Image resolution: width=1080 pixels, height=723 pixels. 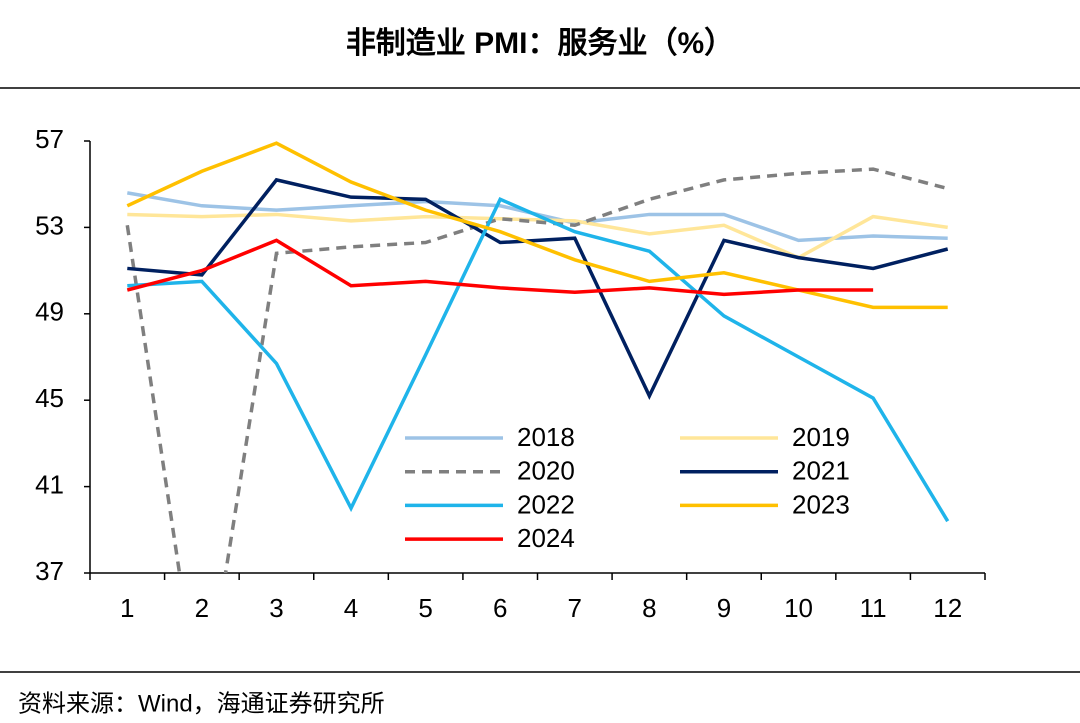 I want to click on legend-label: 2021, so click(x=821, y=471).